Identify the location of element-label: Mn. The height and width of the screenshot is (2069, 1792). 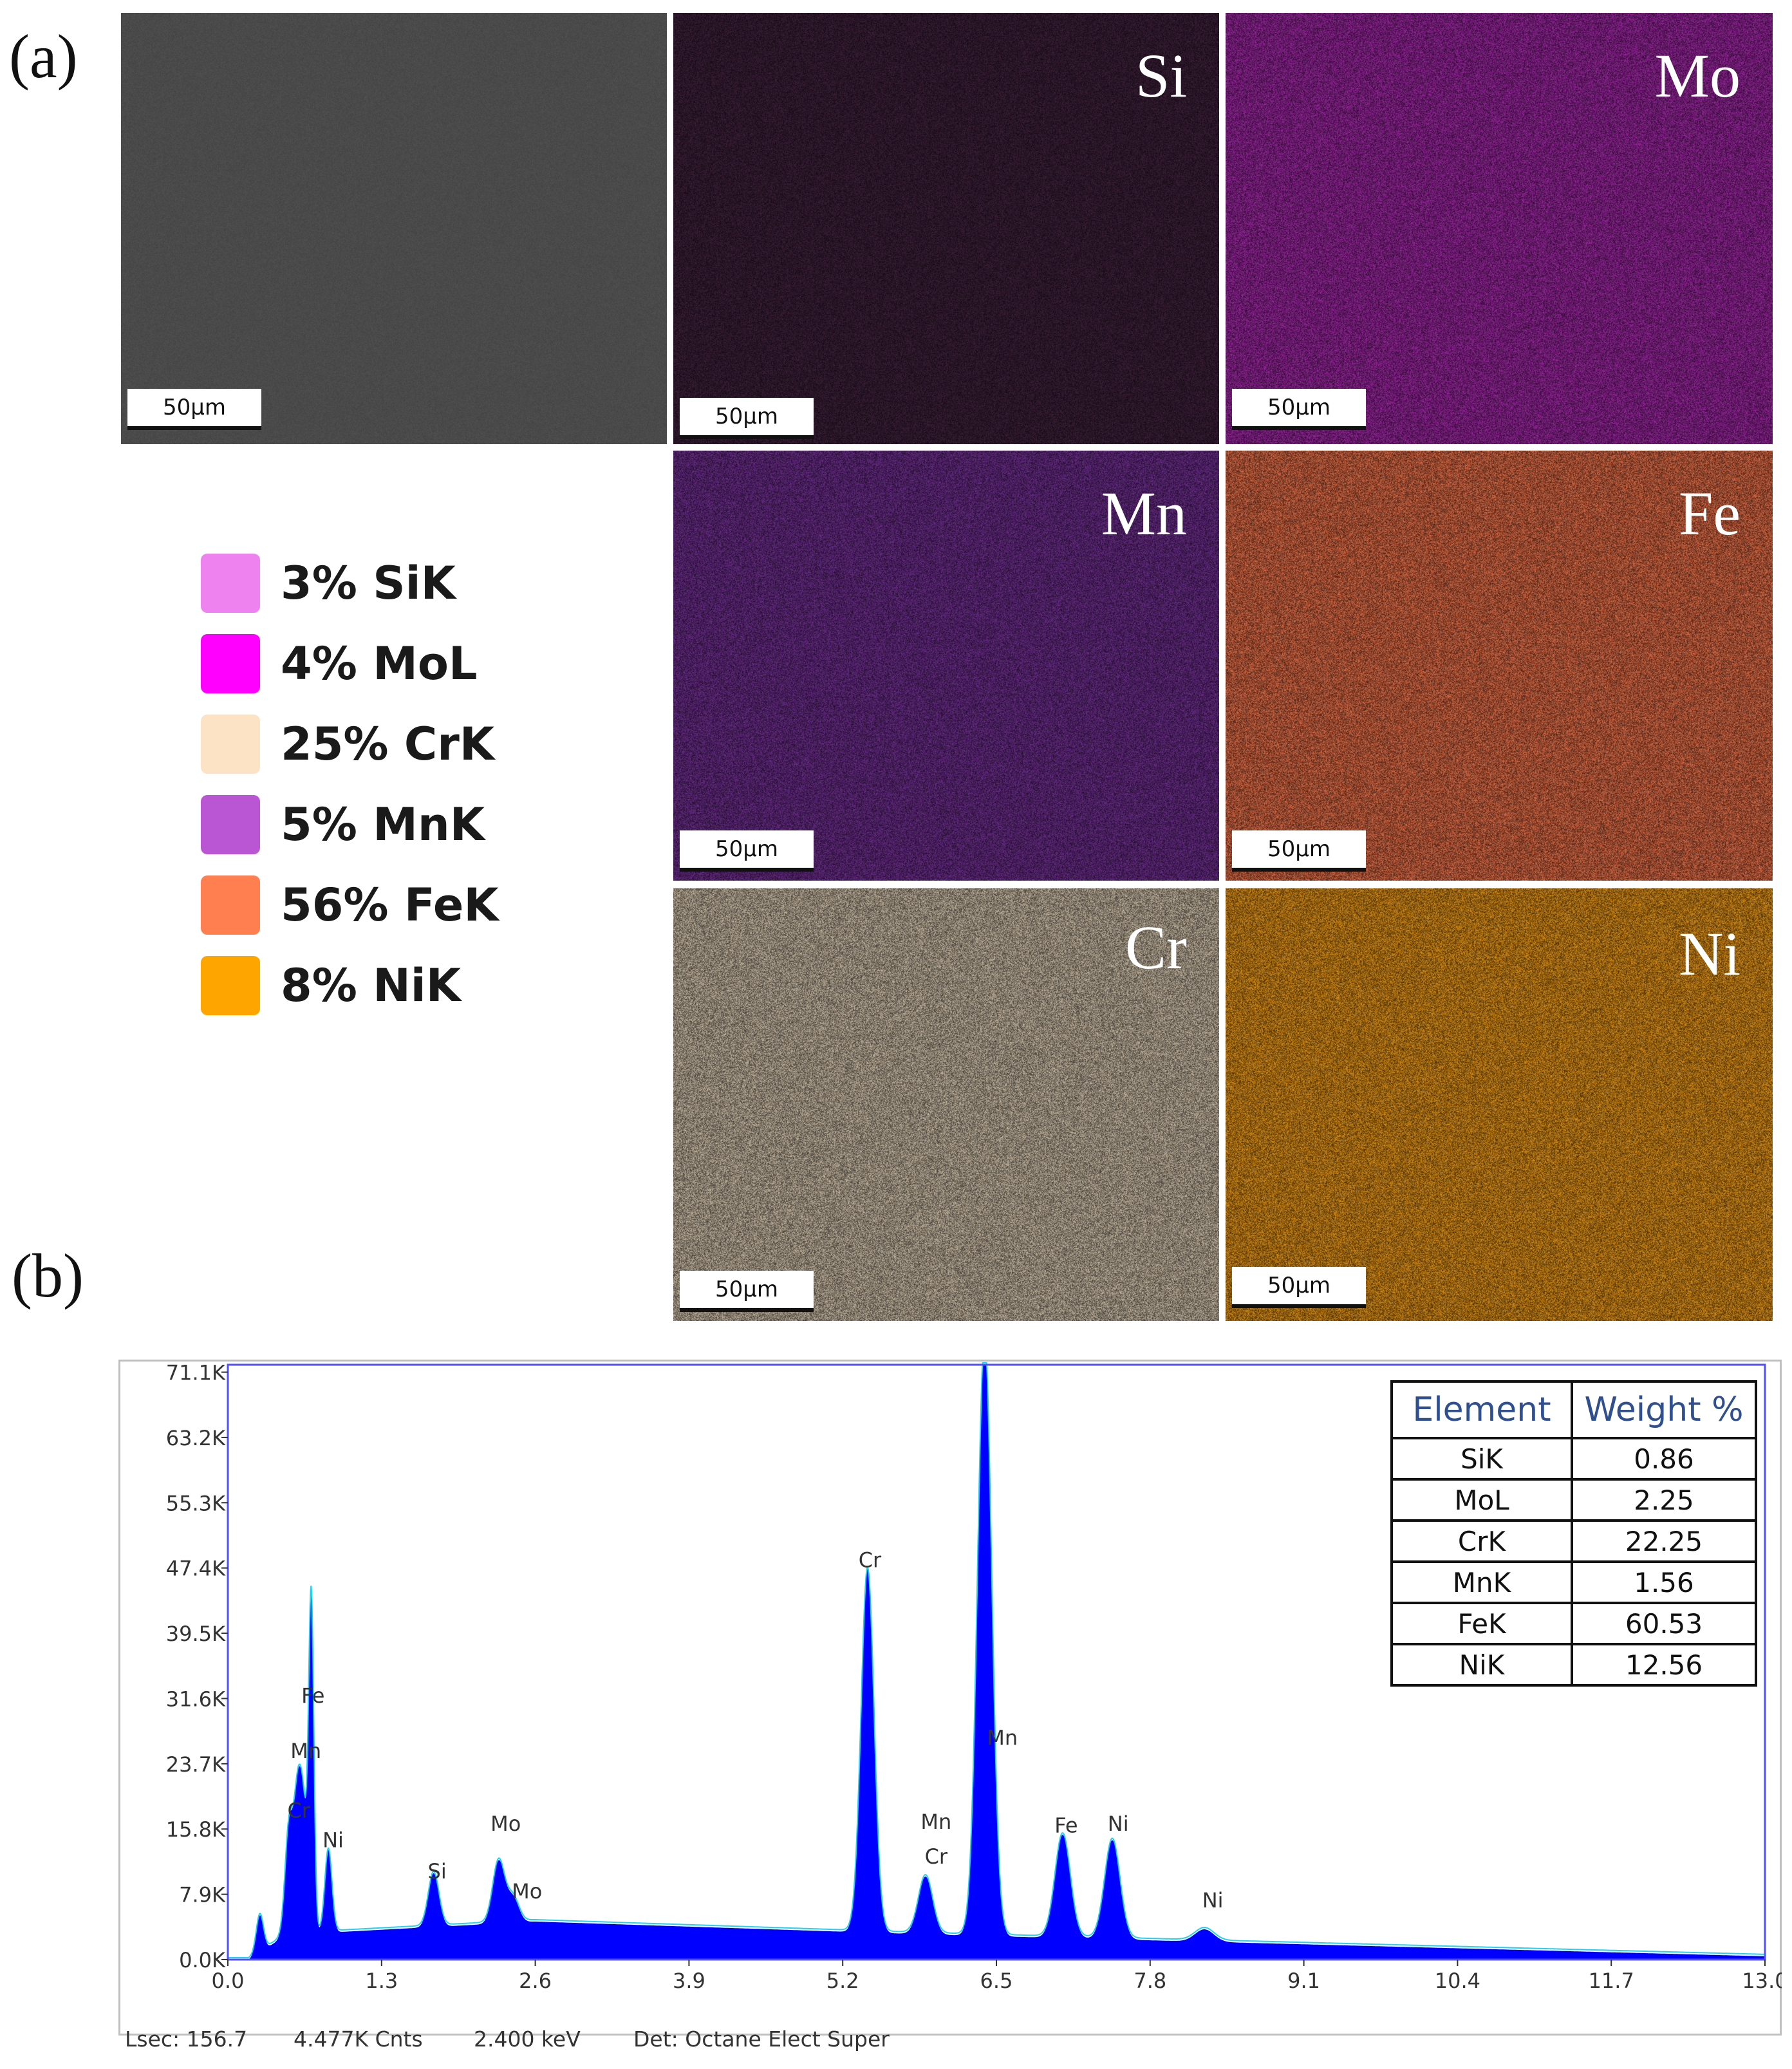
(1144, 513).